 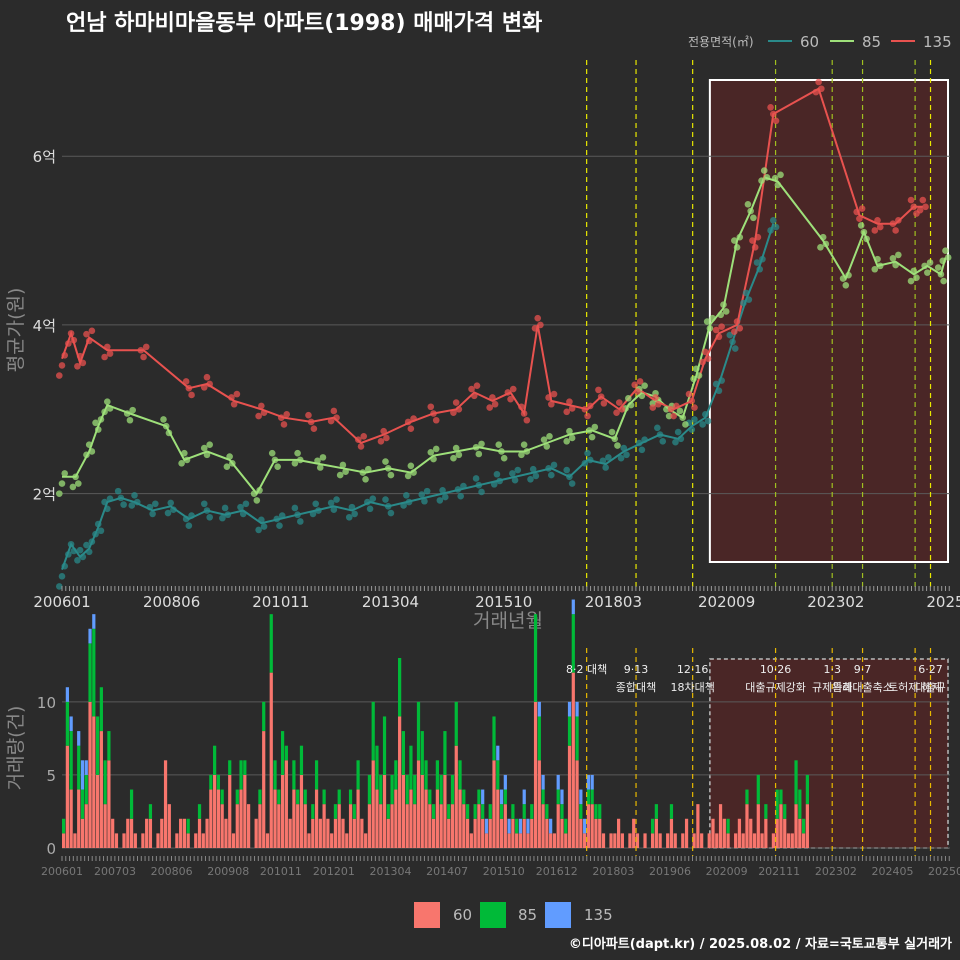 What do you see at coordinates (462, 915) in the screenshot?
I see `bar-legend-label-60: 60` at bounding box center [462, 915].